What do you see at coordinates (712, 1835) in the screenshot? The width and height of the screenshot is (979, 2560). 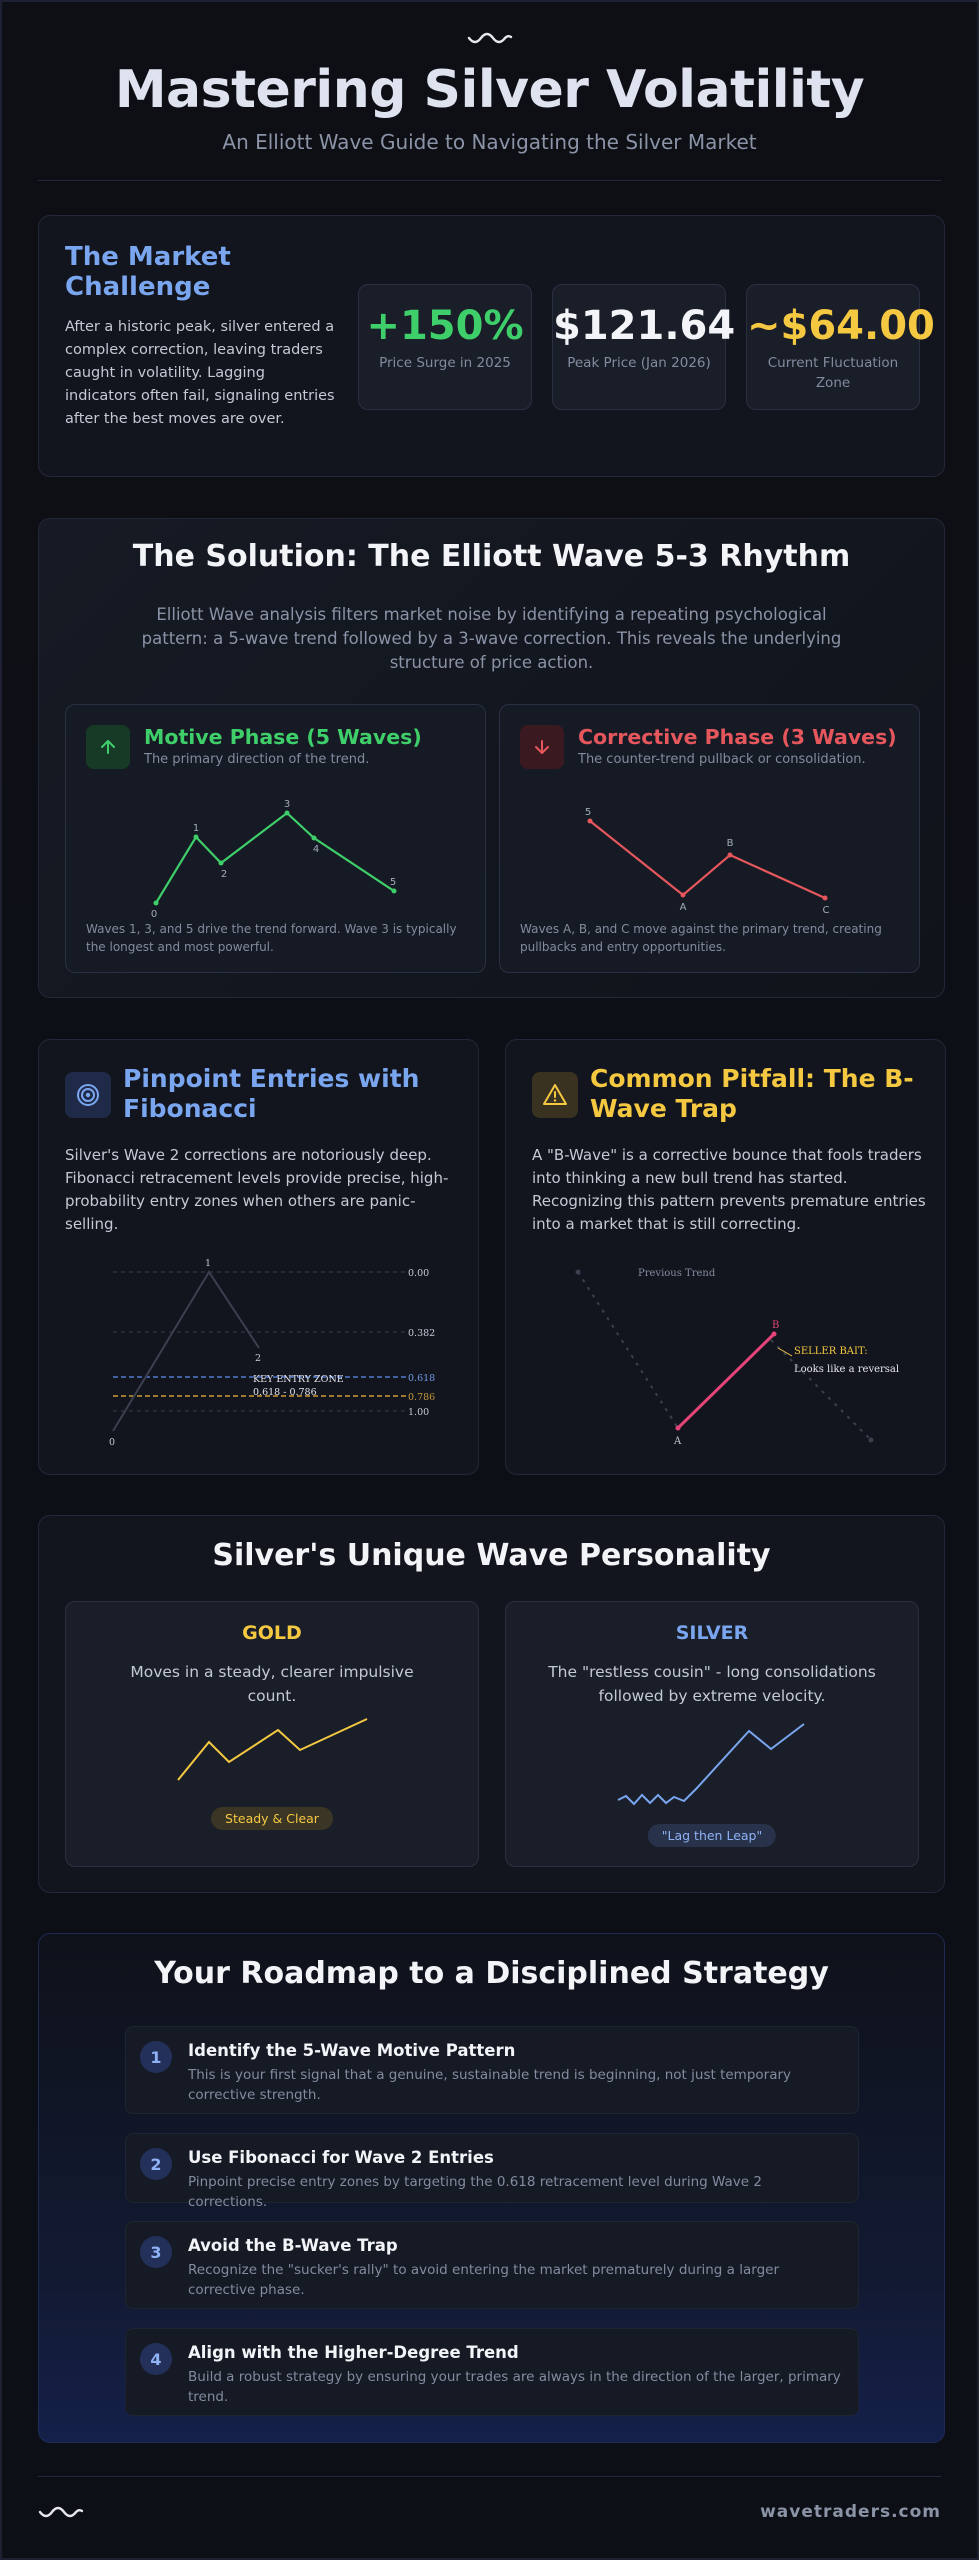 I see `silver-pill: "Lag then Leap"` at bounding box center [712, 1835].